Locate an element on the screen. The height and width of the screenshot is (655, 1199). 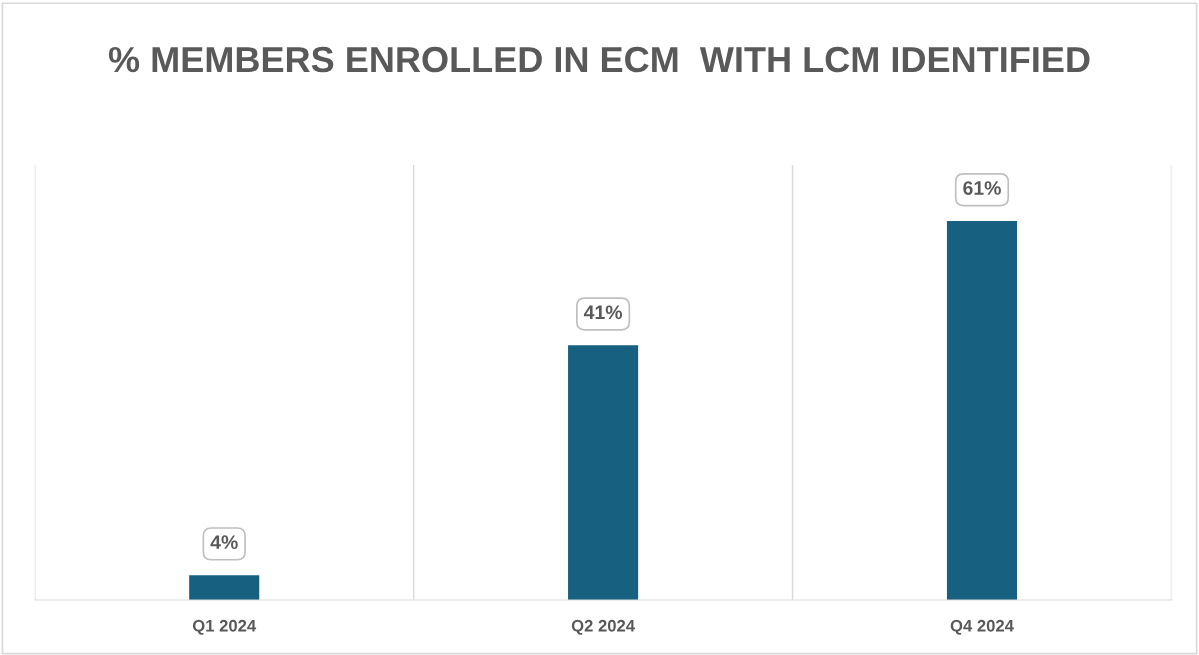
x-tick-label: Q2 2024 is located at coordinates (603, 627).